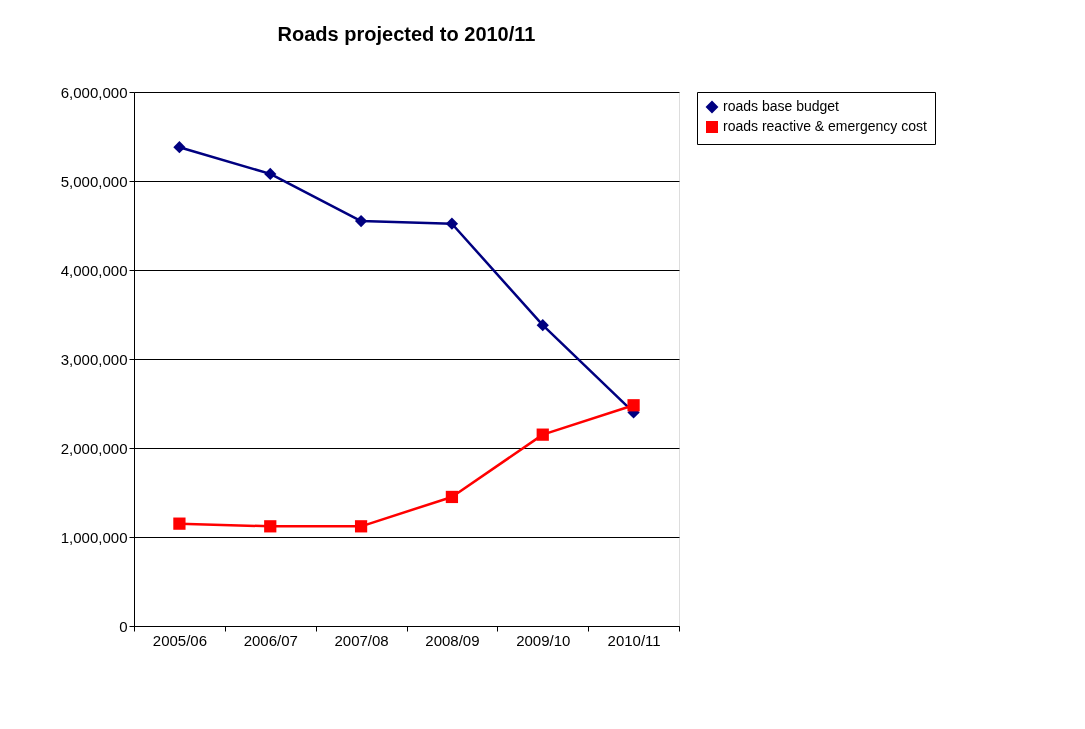 This screenshot has height=729, width=1085. Describe the element at coordinates (452, 640) in the screenshot. I see `x-tick-label: 2008/09` at that location.